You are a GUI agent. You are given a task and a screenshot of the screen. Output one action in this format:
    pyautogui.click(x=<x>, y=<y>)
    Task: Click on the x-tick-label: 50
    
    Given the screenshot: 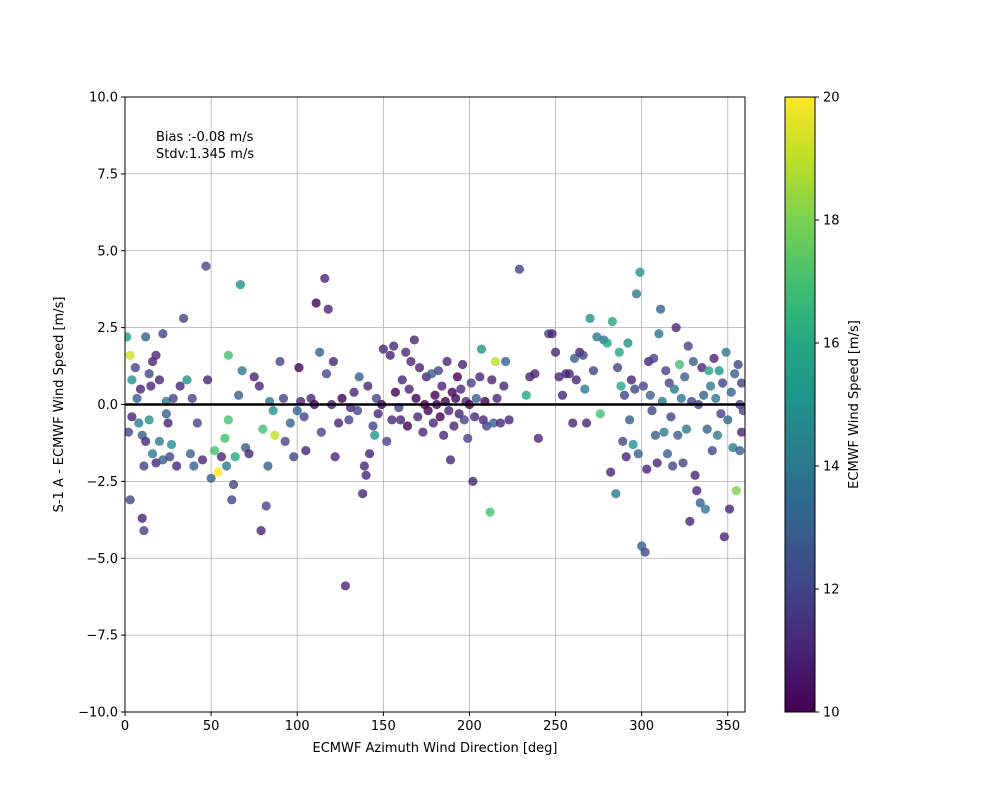 What is the action you would take?
    pyautogui.click(x=211, y=726)
    